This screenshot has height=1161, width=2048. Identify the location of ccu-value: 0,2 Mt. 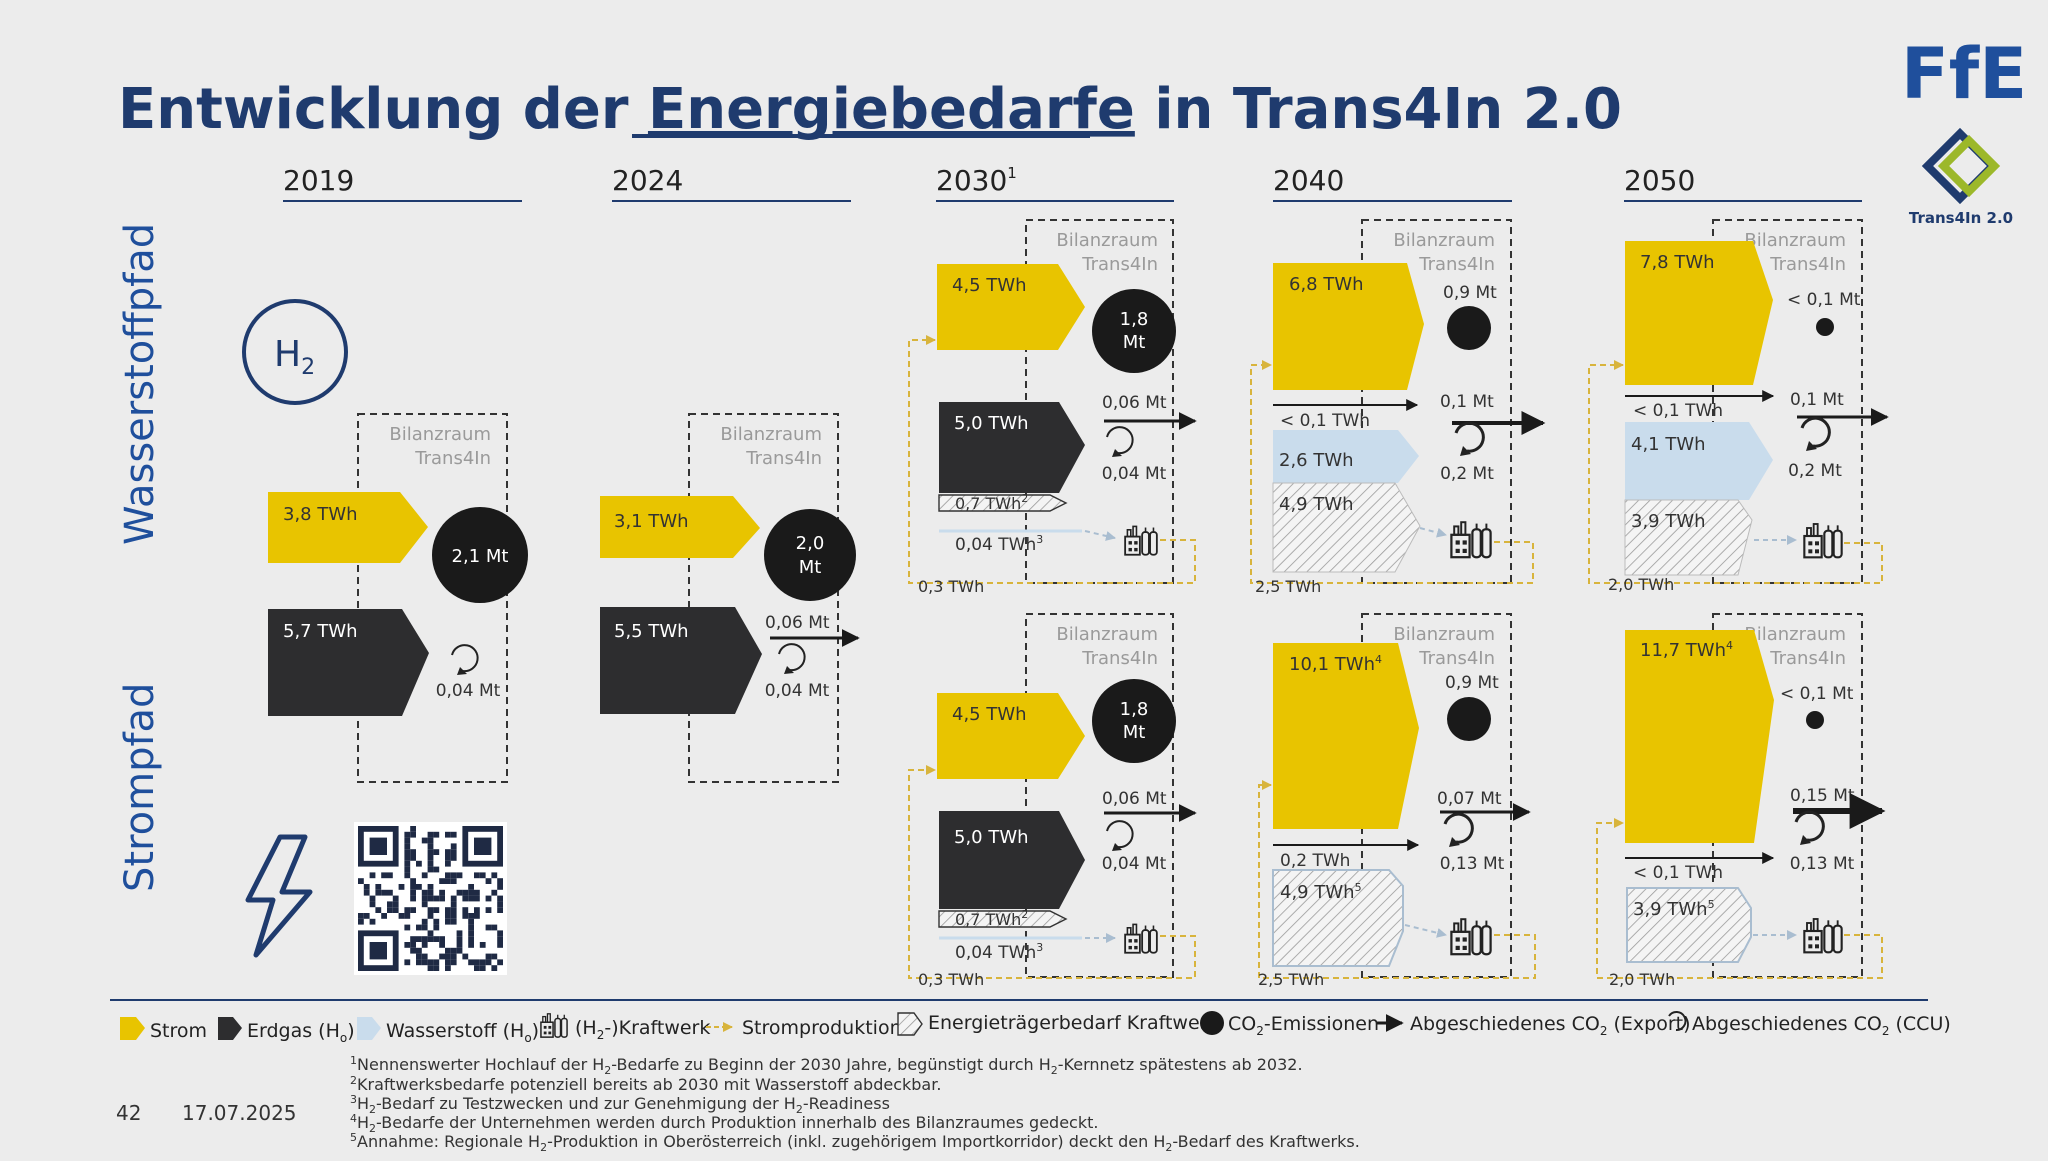
(1467, 474).